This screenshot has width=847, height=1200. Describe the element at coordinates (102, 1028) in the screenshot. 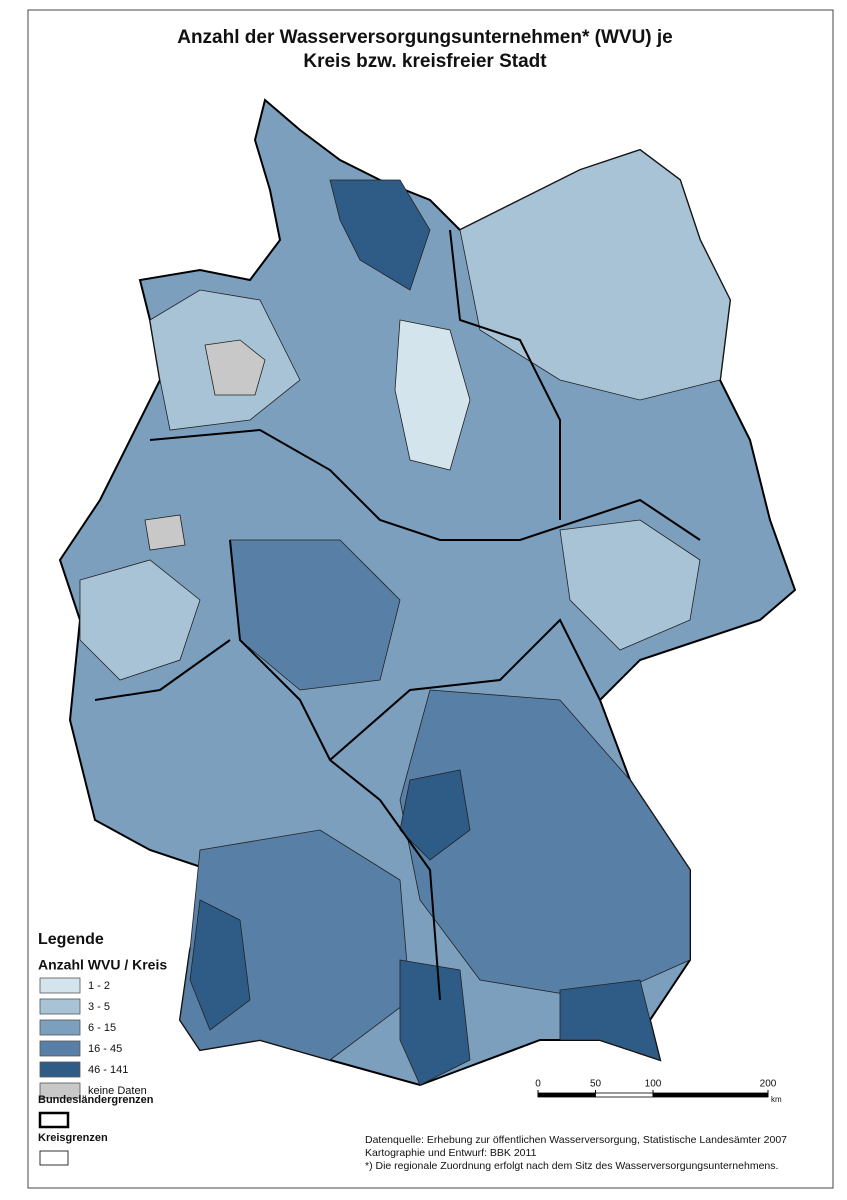

I see `legend-label: 6 - 15` at that location.